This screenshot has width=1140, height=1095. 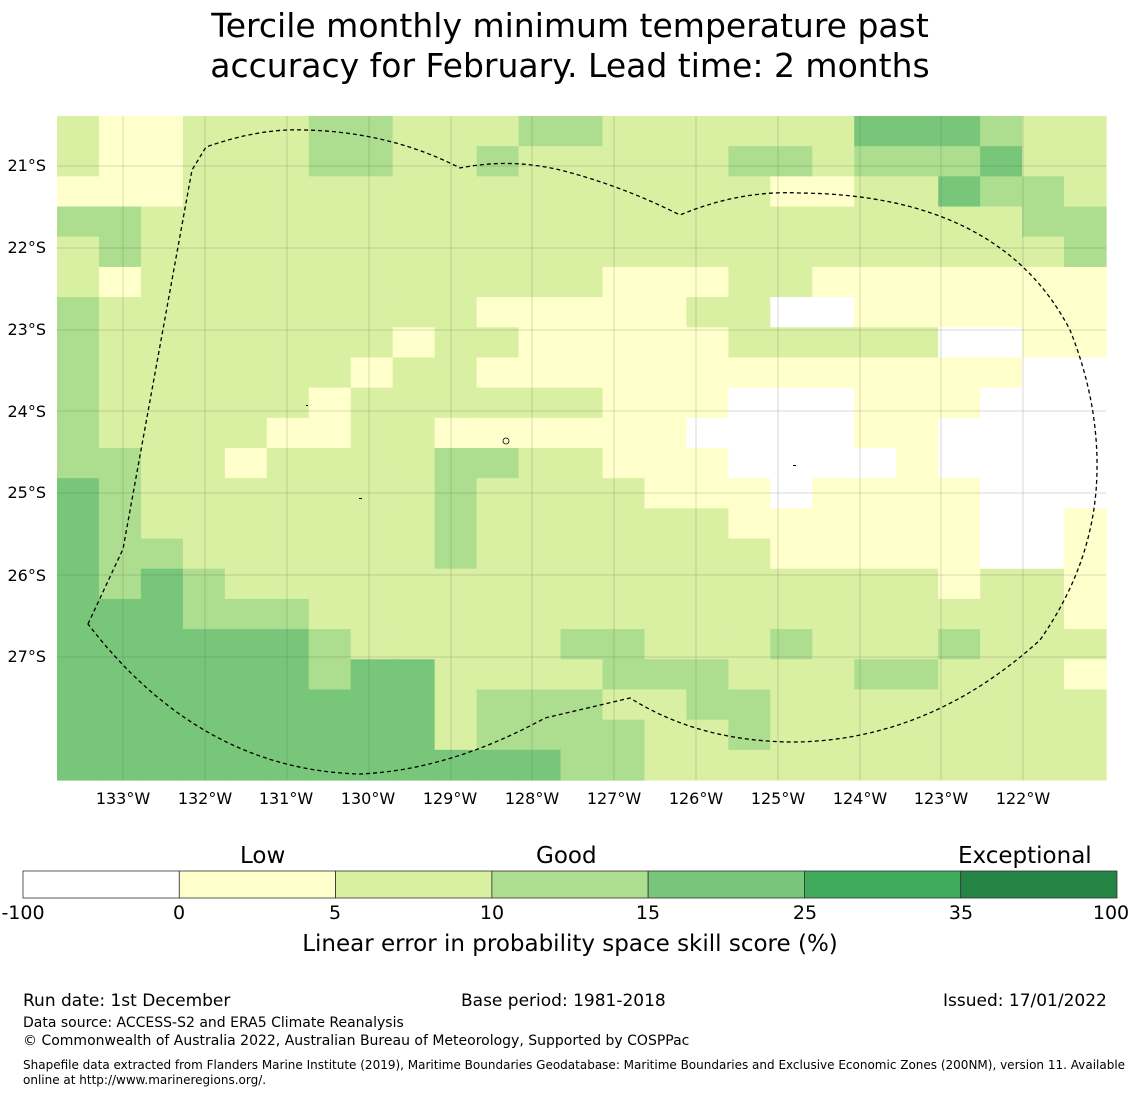 I want to click on lat-label: 21°S, so click(x=26, y=165).